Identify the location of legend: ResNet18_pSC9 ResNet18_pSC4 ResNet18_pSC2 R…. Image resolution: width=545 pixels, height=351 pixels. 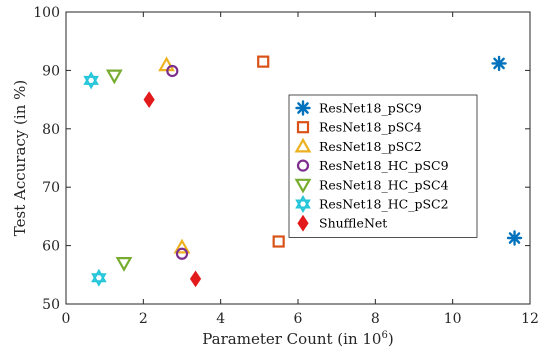
(383, 166).